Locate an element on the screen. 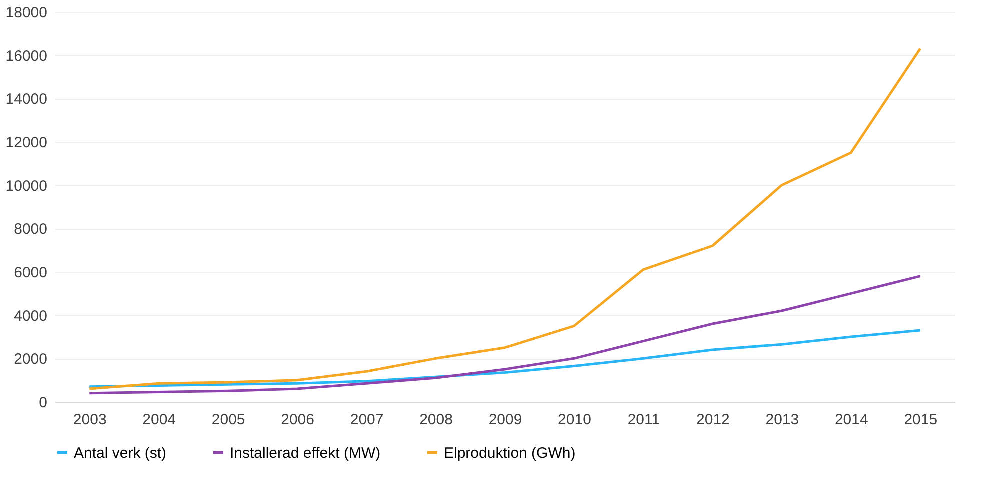  y-tick-label: 4000 is located at coordinates (31, 316).